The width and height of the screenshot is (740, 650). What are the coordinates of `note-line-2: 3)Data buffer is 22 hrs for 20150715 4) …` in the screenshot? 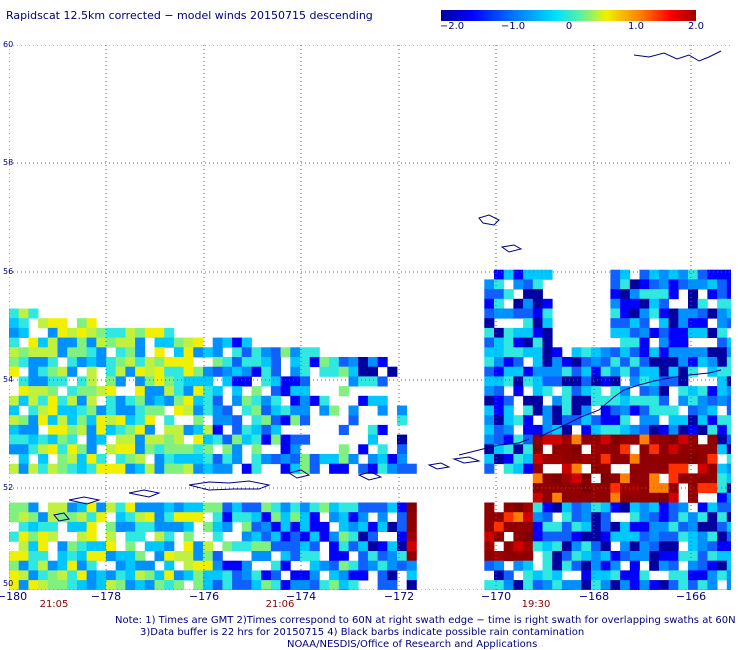 It's located at (362, 632).